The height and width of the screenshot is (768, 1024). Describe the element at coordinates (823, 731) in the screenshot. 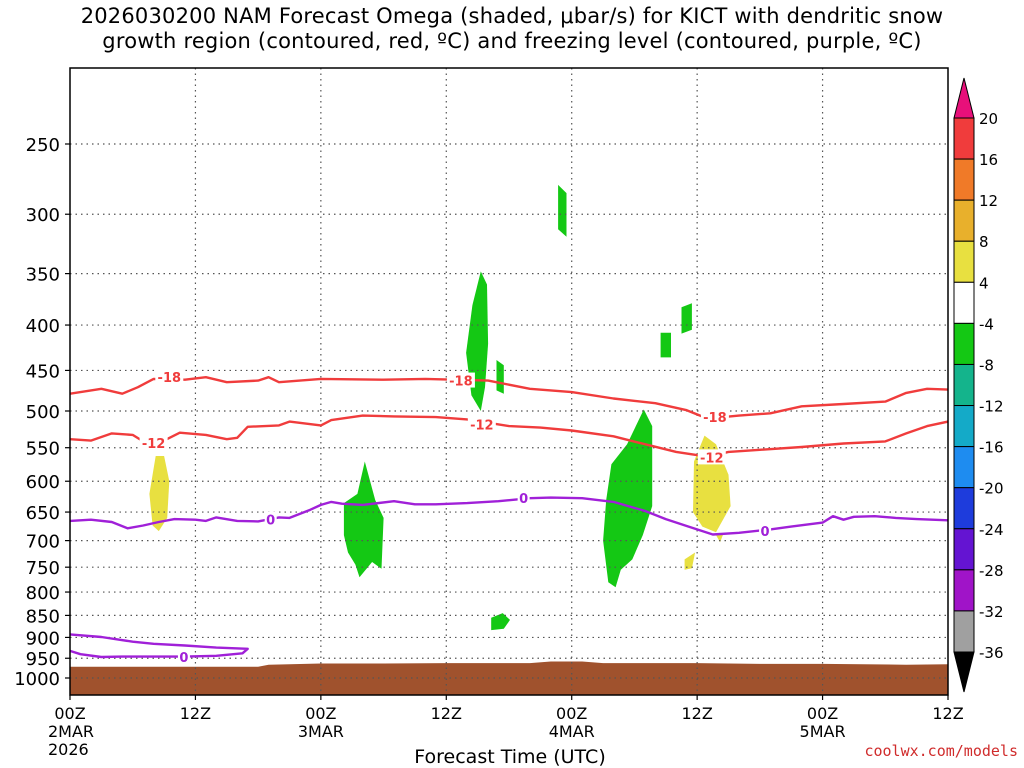

I see `x-tick-label-72-2: 5MAR` at that location.